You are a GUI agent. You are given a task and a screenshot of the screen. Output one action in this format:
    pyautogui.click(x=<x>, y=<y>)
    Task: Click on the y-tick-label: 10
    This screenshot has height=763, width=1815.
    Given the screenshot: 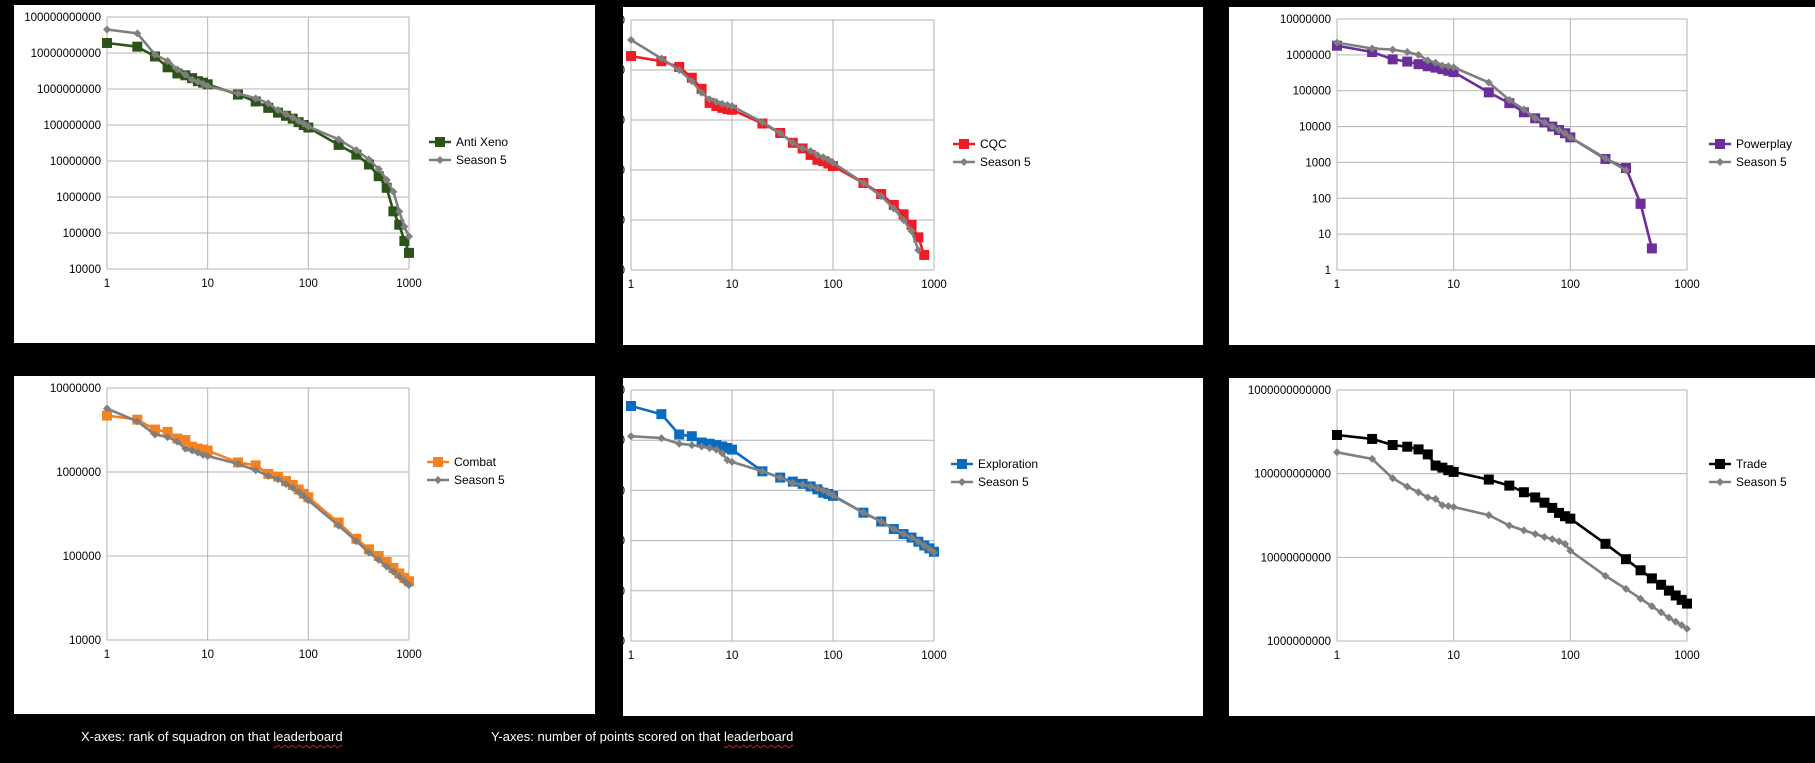 What is the action you would take?
    pyautogui.click(x=1324, y=235)
    